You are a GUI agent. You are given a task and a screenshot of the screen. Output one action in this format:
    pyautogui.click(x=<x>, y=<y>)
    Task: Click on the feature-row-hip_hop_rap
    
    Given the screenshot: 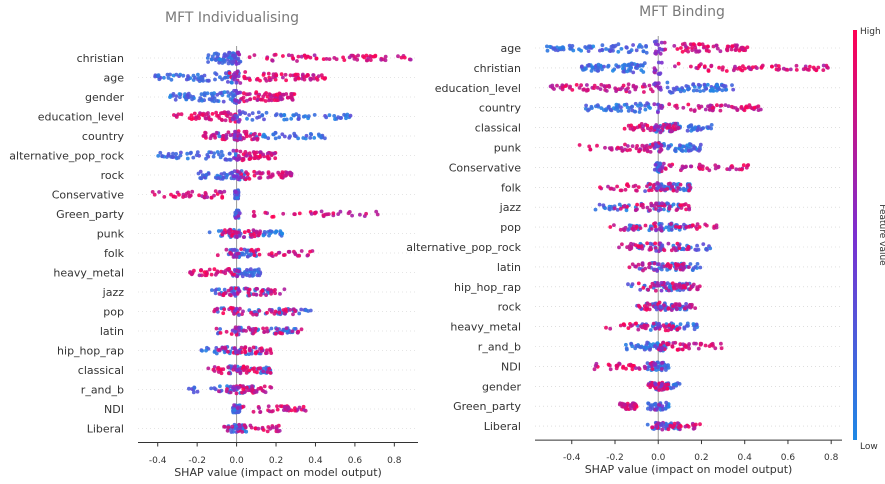 What is the action you would take?
    pyautogui.click(x=664, y=286)
    